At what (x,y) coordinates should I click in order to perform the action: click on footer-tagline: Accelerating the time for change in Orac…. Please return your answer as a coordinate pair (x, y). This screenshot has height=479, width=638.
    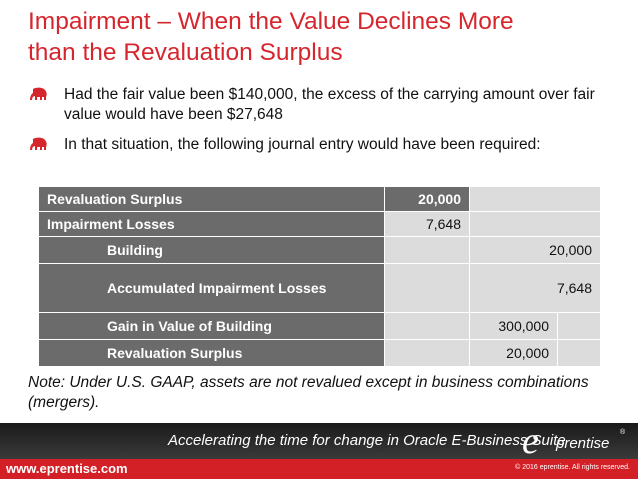
    Looking at the image, I should click on (367, 440).